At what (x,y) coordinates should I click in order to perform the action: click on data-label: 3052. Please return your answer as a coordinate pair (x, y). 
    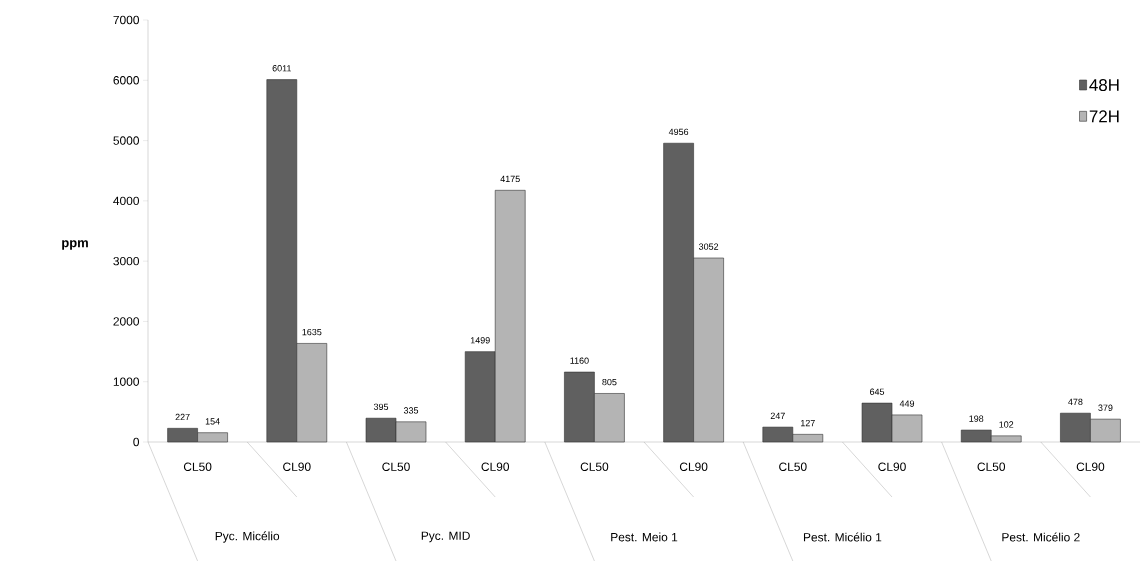
    Looking at the image, I should click on (708, 246).